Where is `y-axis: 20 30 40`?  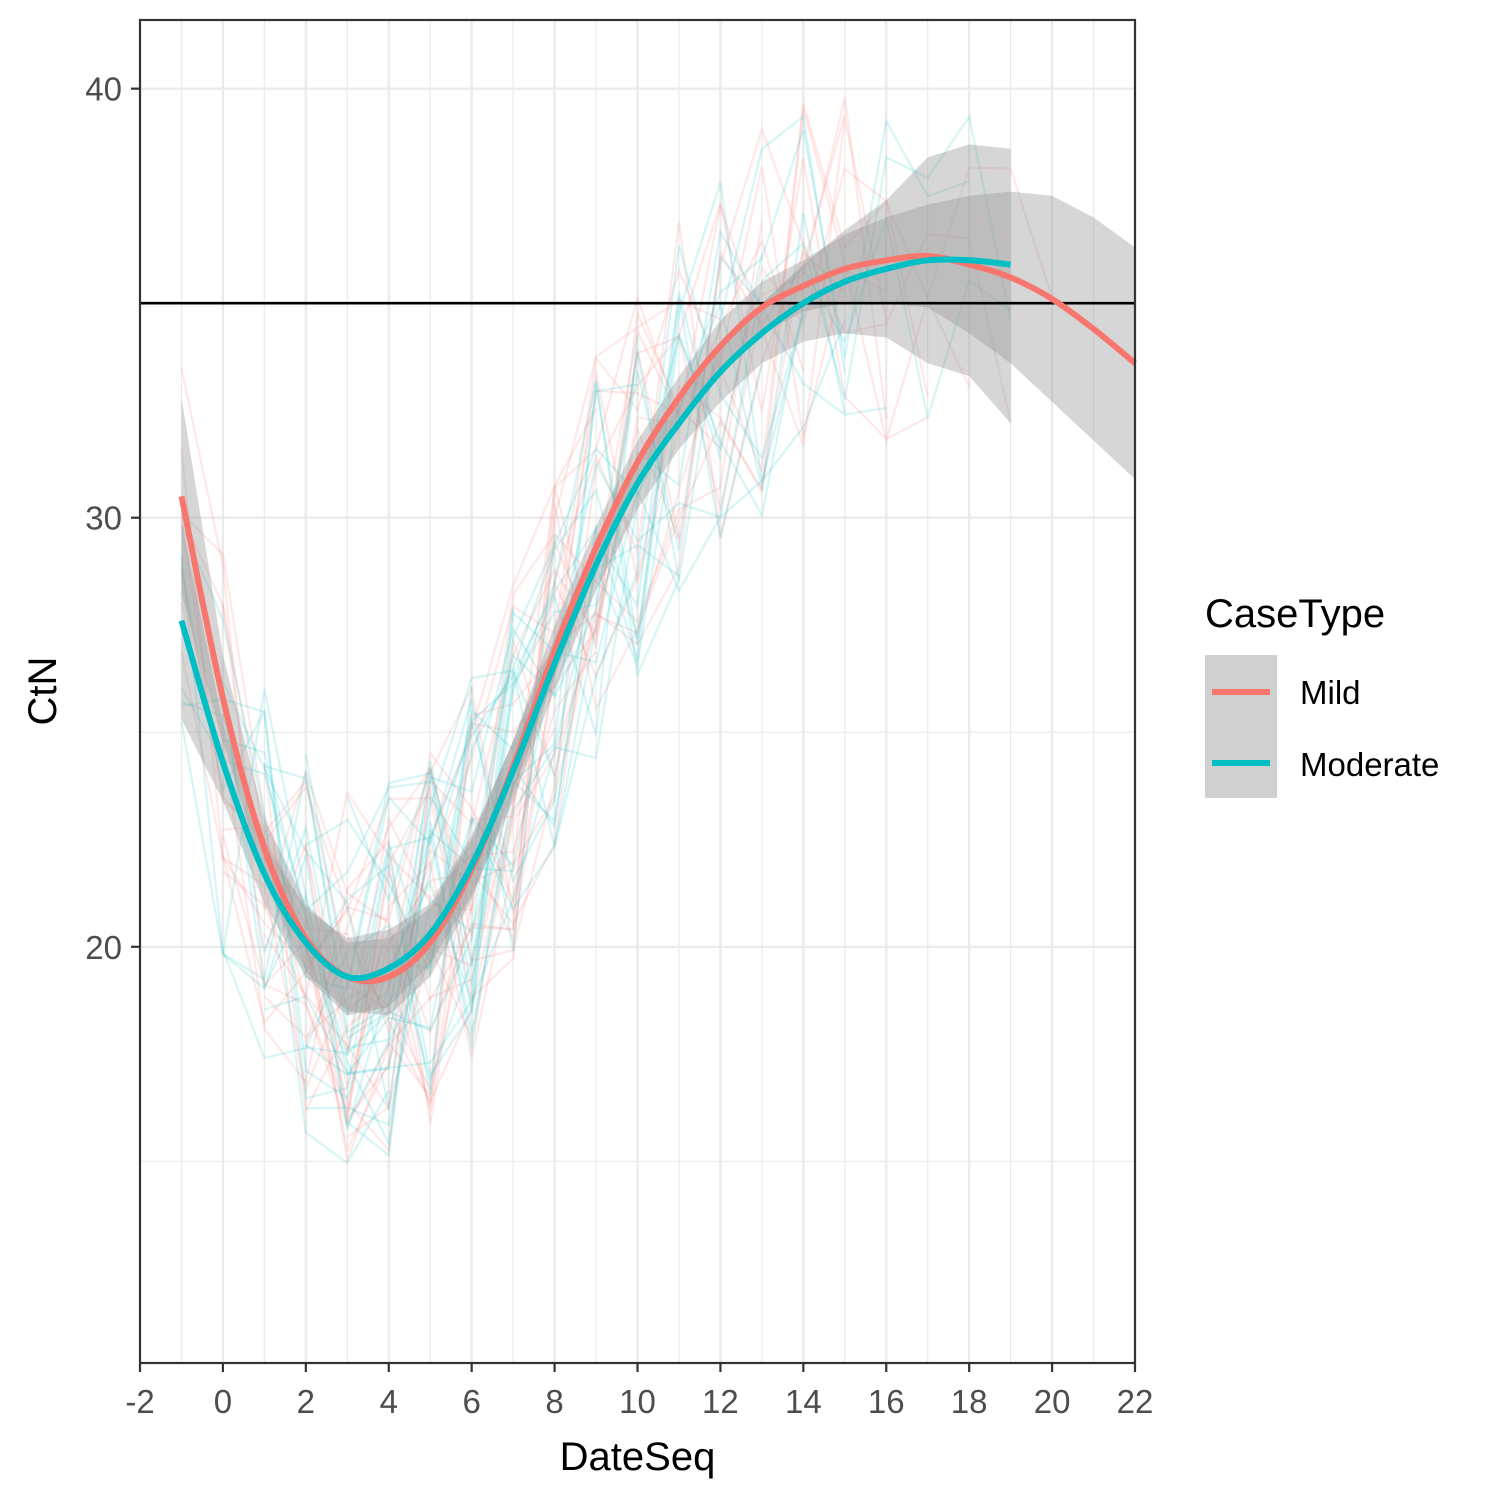
y-axis: 20 30 40 is located at coordinates (112, 518).